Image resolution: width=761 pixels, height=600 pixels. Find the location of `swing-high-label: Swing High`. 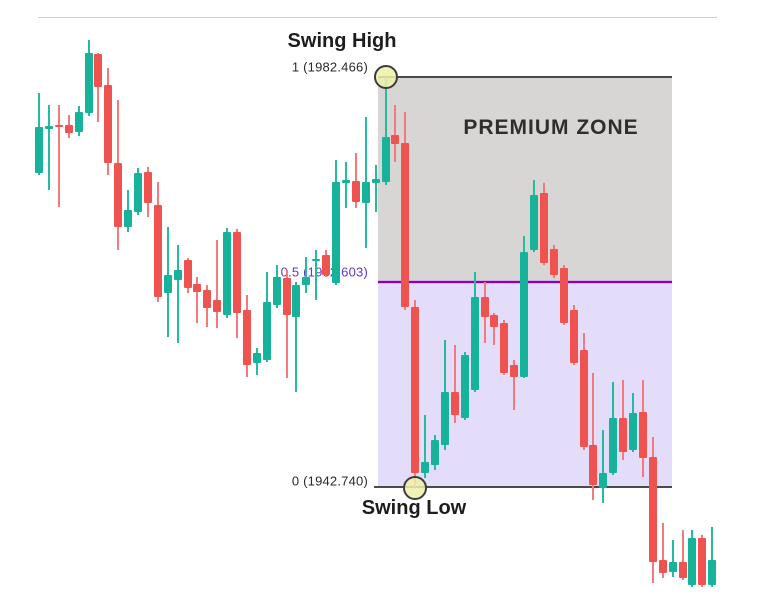

swing-high-label: Swing High is located at coordinates (342, 41).